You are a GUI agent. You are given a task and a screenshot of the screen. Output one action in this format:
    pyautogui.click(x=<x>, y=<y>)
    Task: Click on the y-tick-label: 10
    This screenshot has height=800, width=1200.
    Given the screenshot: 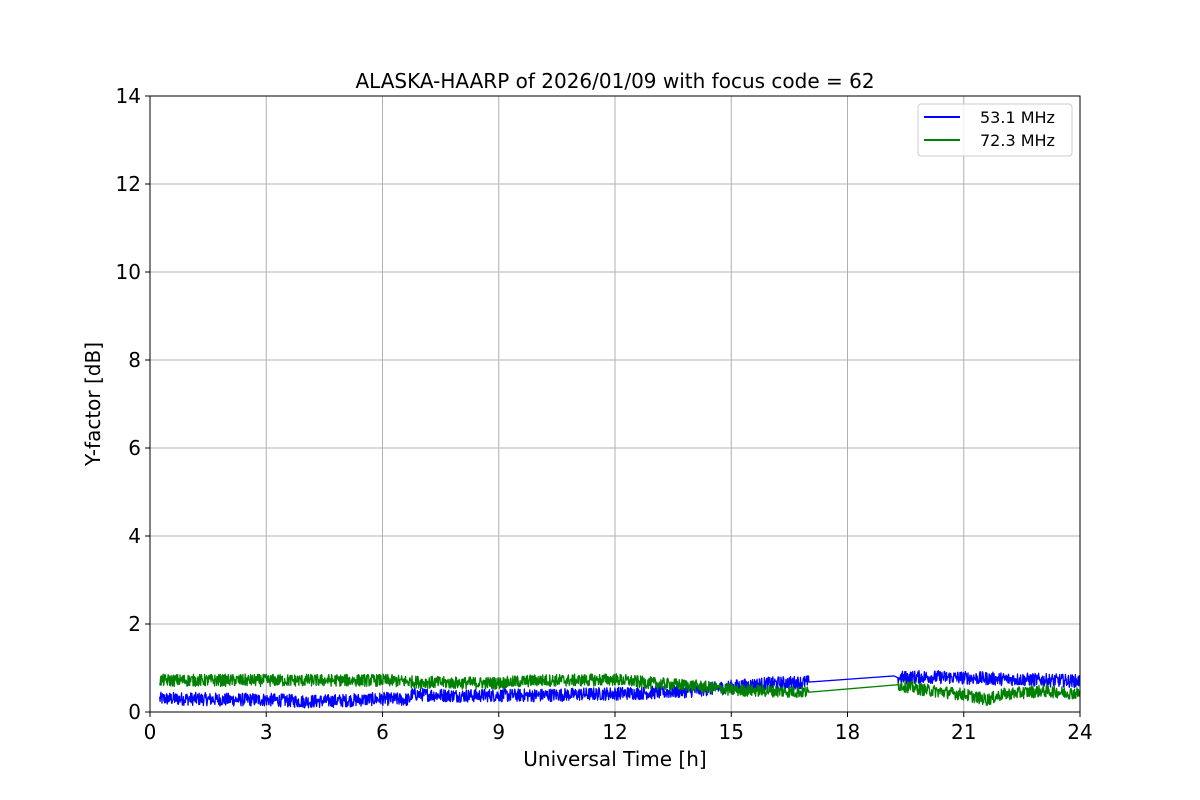 What is the action you would take?
    pyautogui.click(x=128, y=272)
    